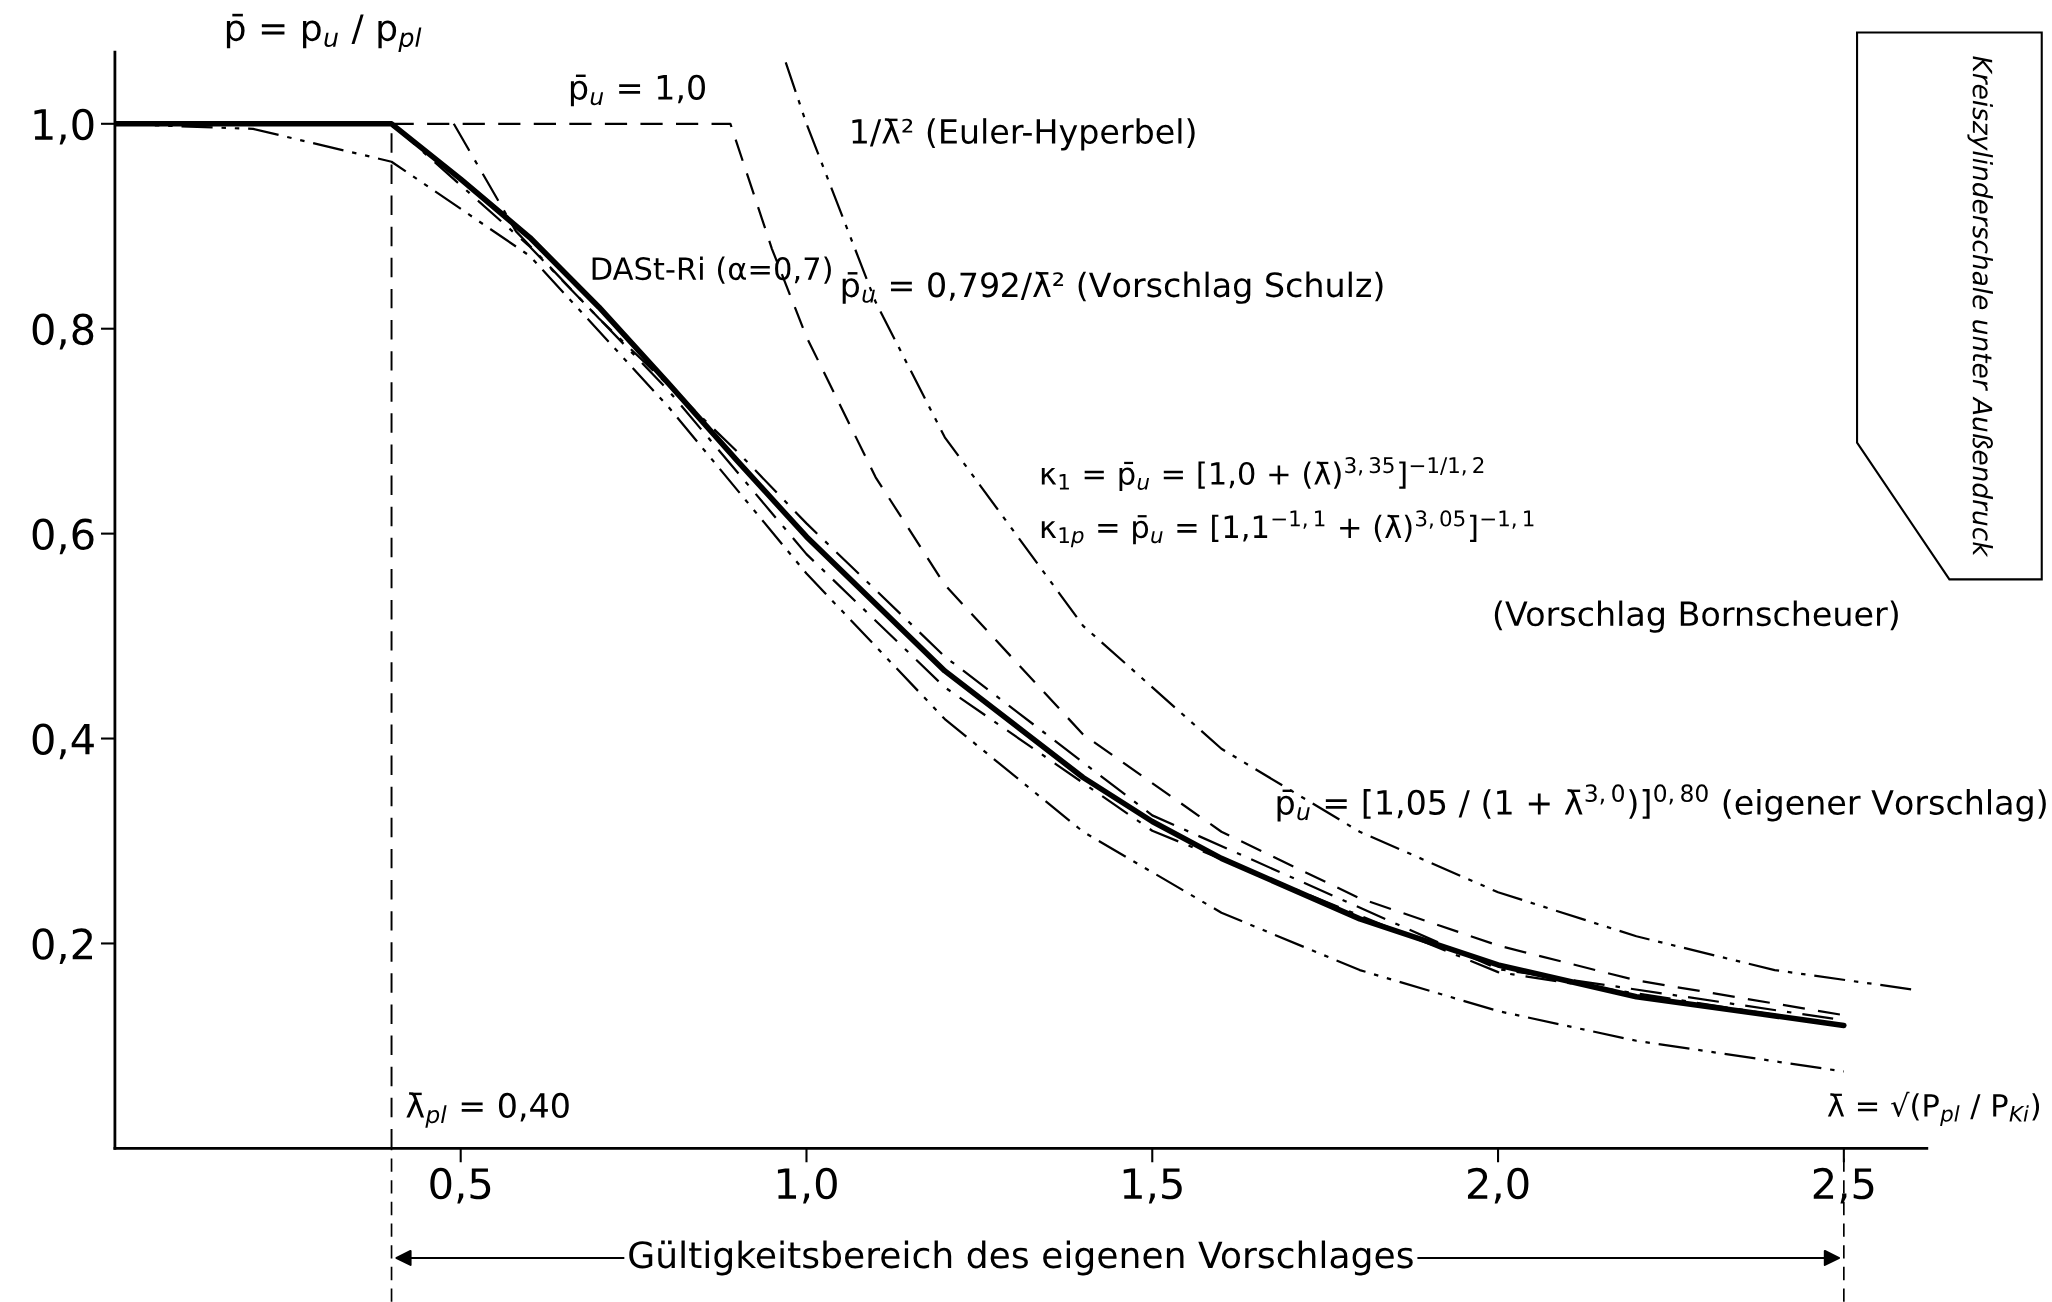  Describe the element at coordinates (487, 1110) in the screenshot. I see `ref-line-label: λ̄$_{pl}$ = 0,40` at that location.